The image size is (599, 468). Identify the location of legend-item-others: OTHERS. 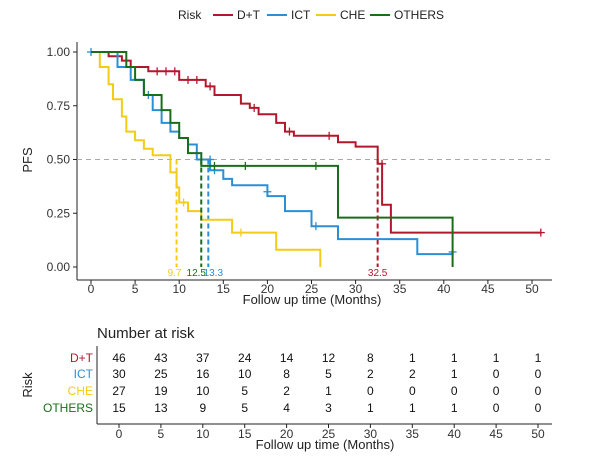
(407, 15).